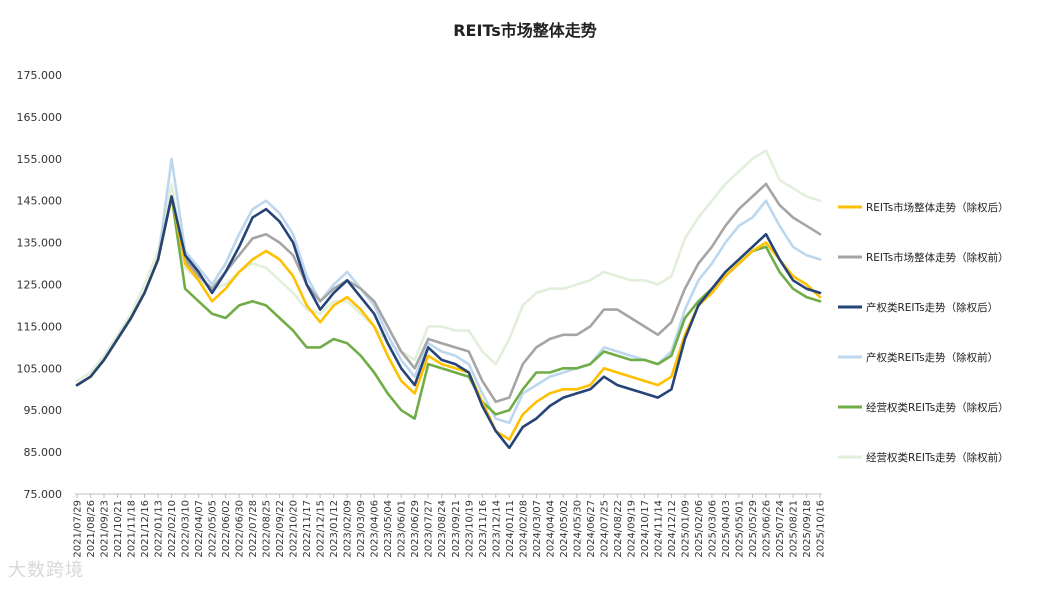 The width and height of the screenshot is (1060, 590). What do you see at coordinates (645, 529) in the screenshot?
I see `x-tick-label: 2024/10/17` at bounding box center [645, 529].